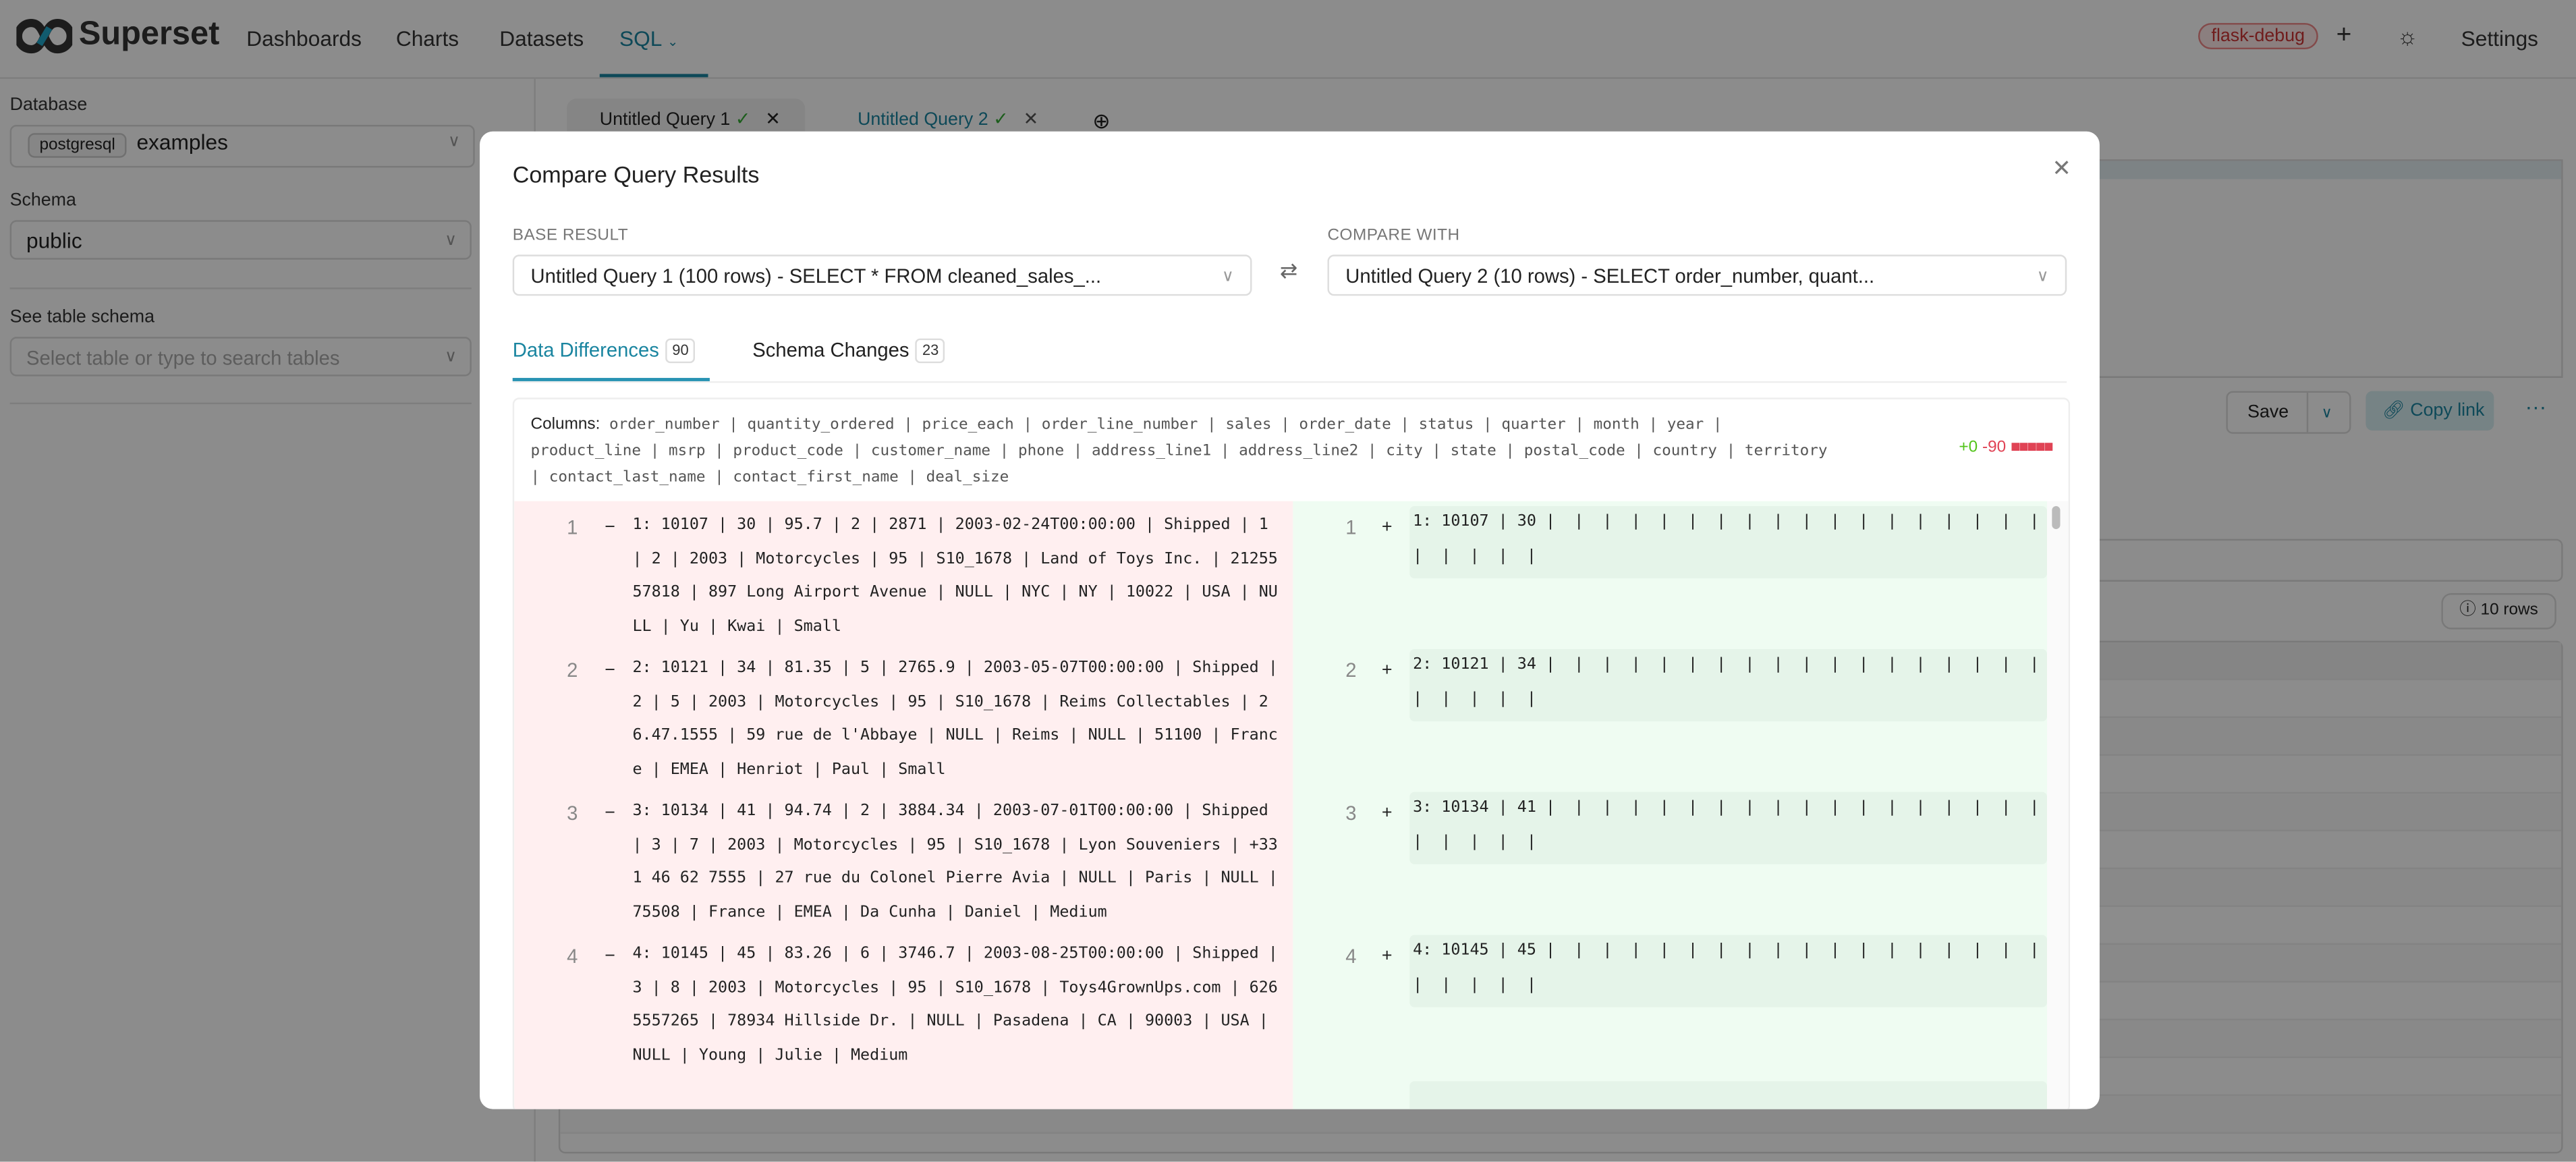 The image size is (2576, 1162). What do you see at coordinates (572, 527) in the screenshot?
I see `line-number: 1` at bounding box center [572, 527].